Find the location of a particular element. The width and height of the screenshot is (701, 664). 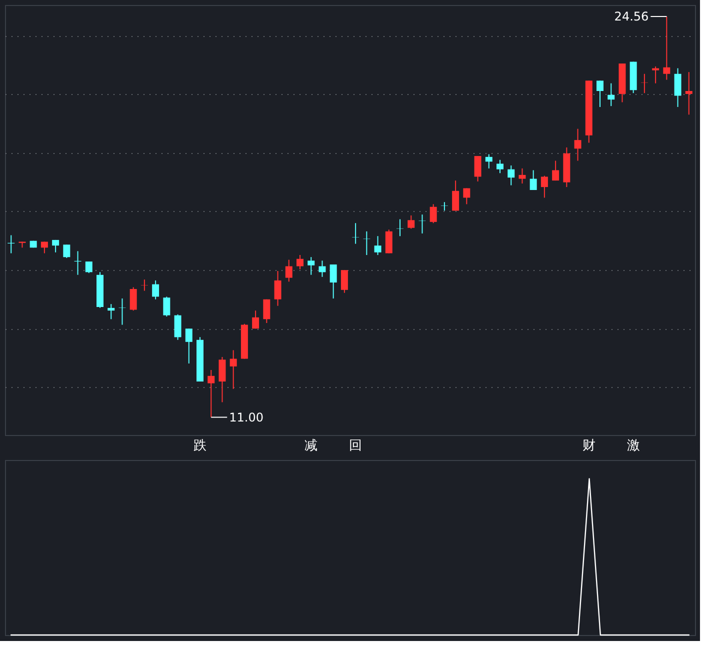

x-tick-label: 财 is located at coordinates (589, 446).